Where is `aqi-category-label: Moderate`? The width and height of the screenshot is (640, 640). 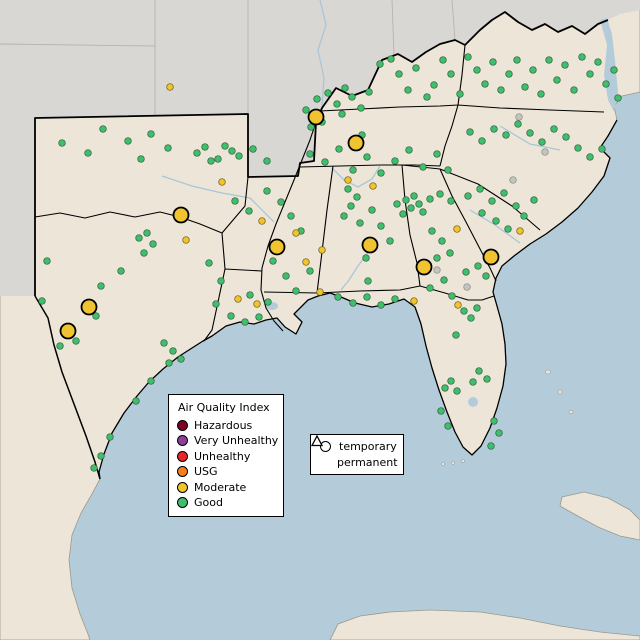 aqi-category-label: Moderate is located at coordinates (220, 487).